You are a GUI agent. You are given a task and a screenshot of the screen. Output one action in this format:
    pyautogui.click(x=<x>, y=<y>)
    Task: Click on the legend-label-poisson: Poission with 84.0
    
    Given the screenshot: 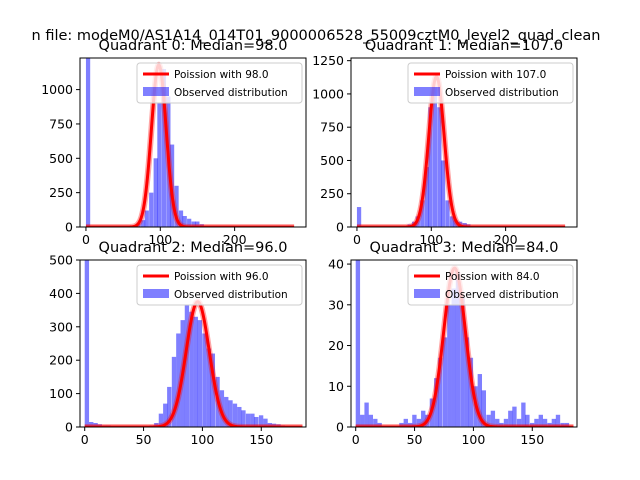 What is the action you would take?
    pyautogui.click(x=492, y=277)
    